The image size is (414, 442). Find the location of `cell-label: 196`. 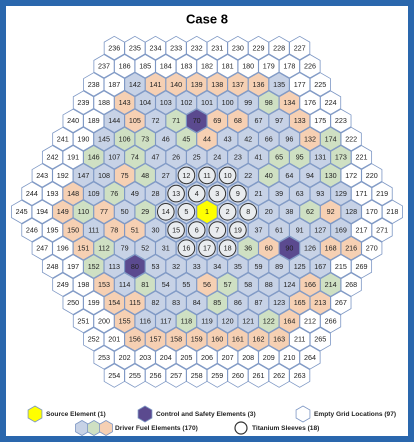

cell-label: 196 is located at coordinates (63, 248).